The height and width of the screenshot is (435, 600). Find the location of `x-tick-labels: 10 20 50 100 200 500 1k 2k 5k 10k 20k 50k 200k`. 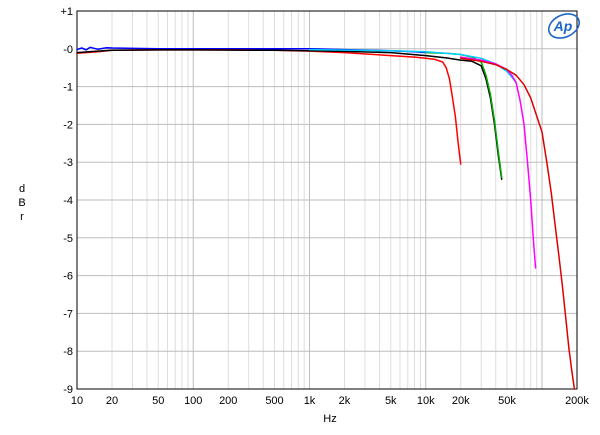

x-tick-labels: 10 20 50 100 200 500 1k 2k 5k 10k 20k 50k 200k is located at coordinates (330, 401).